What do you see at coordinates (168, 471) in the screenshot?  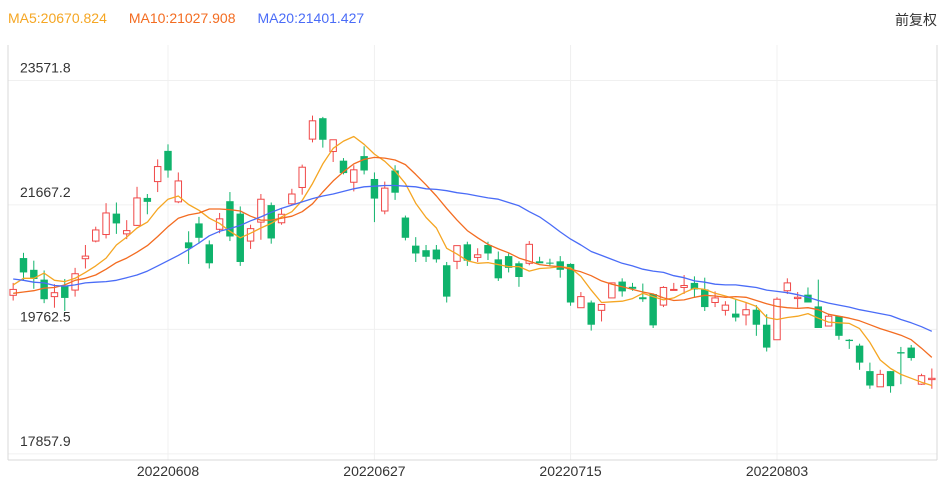 I see `x-tick-label: 20220608` at bounding box center [168, 471].